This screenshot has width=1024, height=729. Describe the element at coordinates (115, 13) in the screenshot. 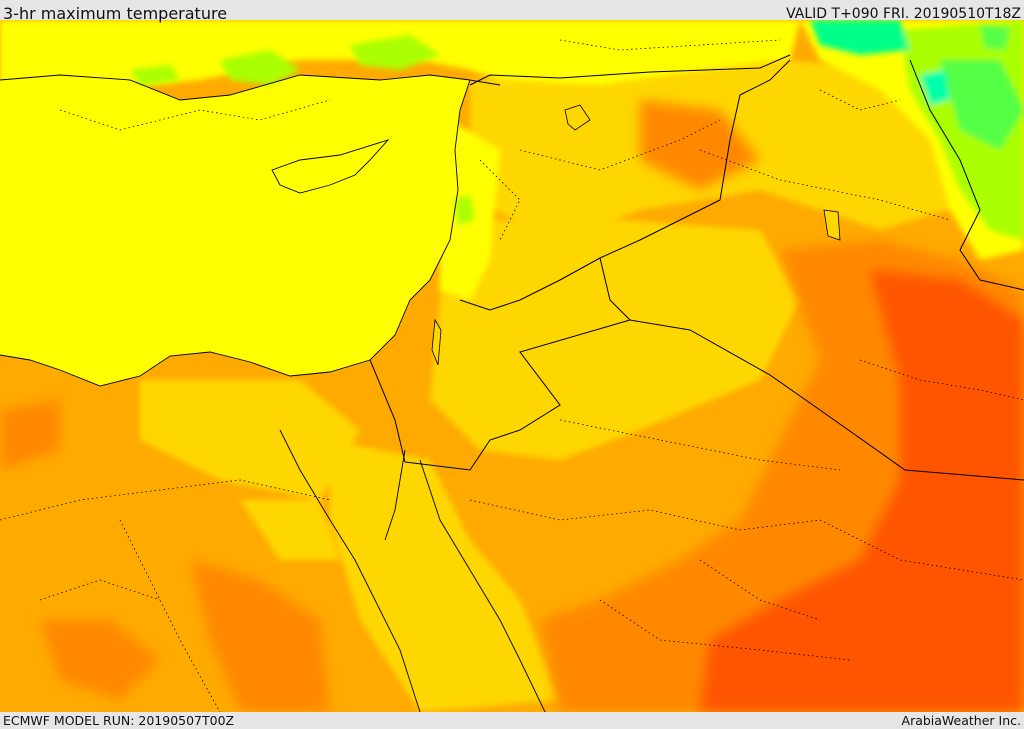

I see `map-title: 3-hr maximum temperature` at that location.